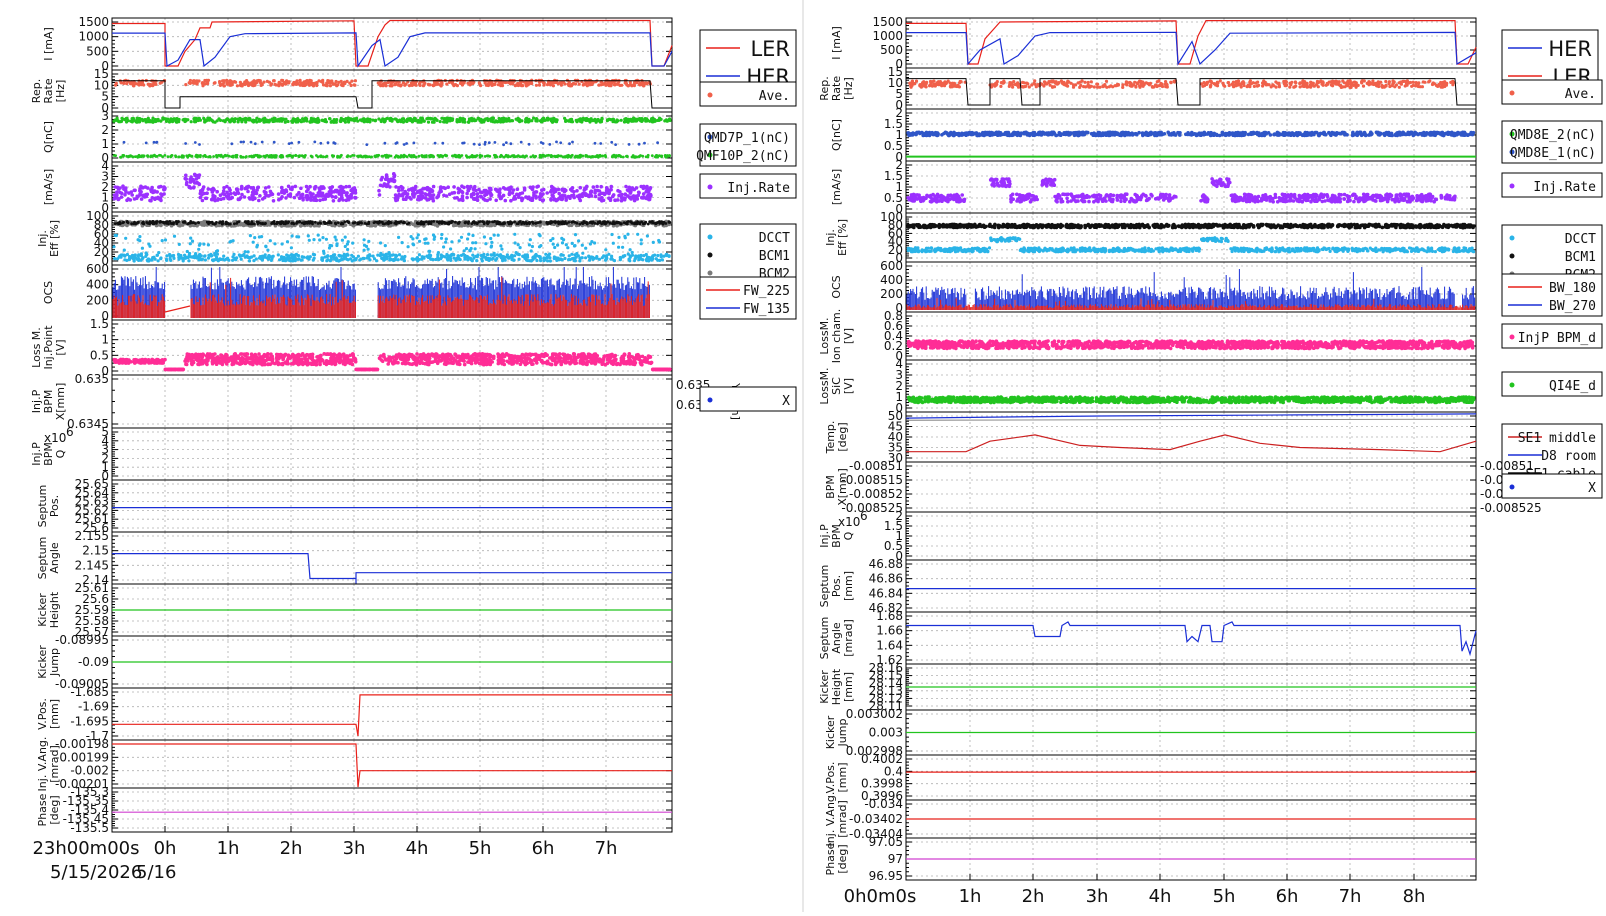 This screenshot has height=916, width=1606. I want to click on y-axis-label: Eff [%], so click(54, 238).